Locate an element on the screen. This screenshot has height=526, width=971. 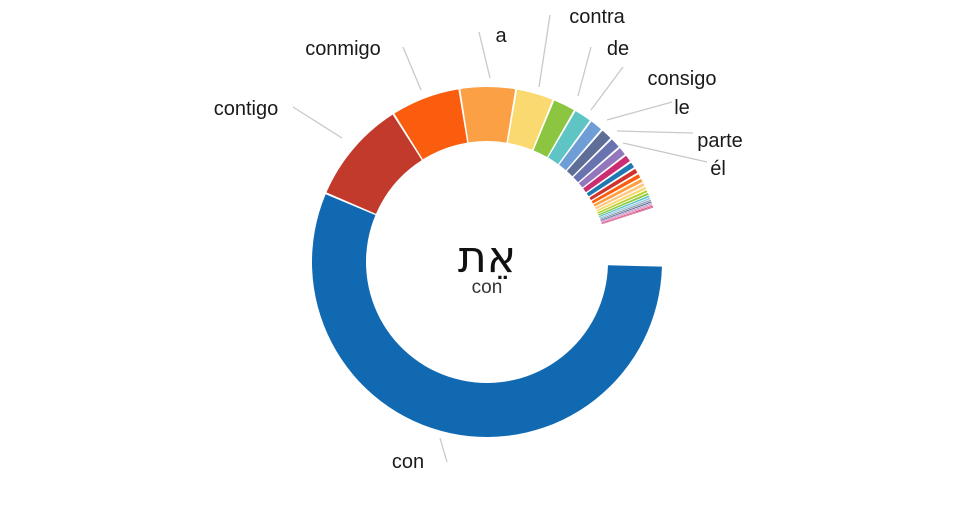
callout-line-conmigo is located at coordinates (412, 68).